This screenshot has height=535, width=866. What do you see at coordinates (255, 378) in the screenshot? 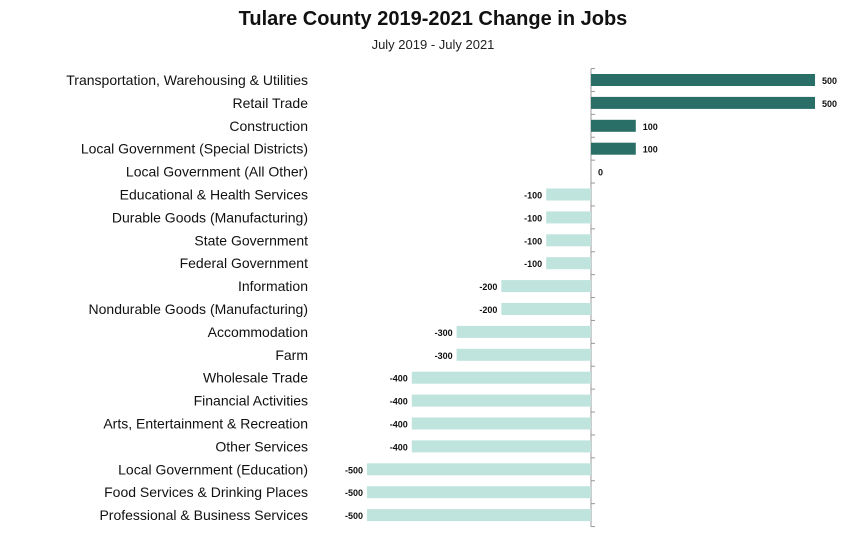
I see `category-label: Wholesale Trade` at bounding box center [255, 378].